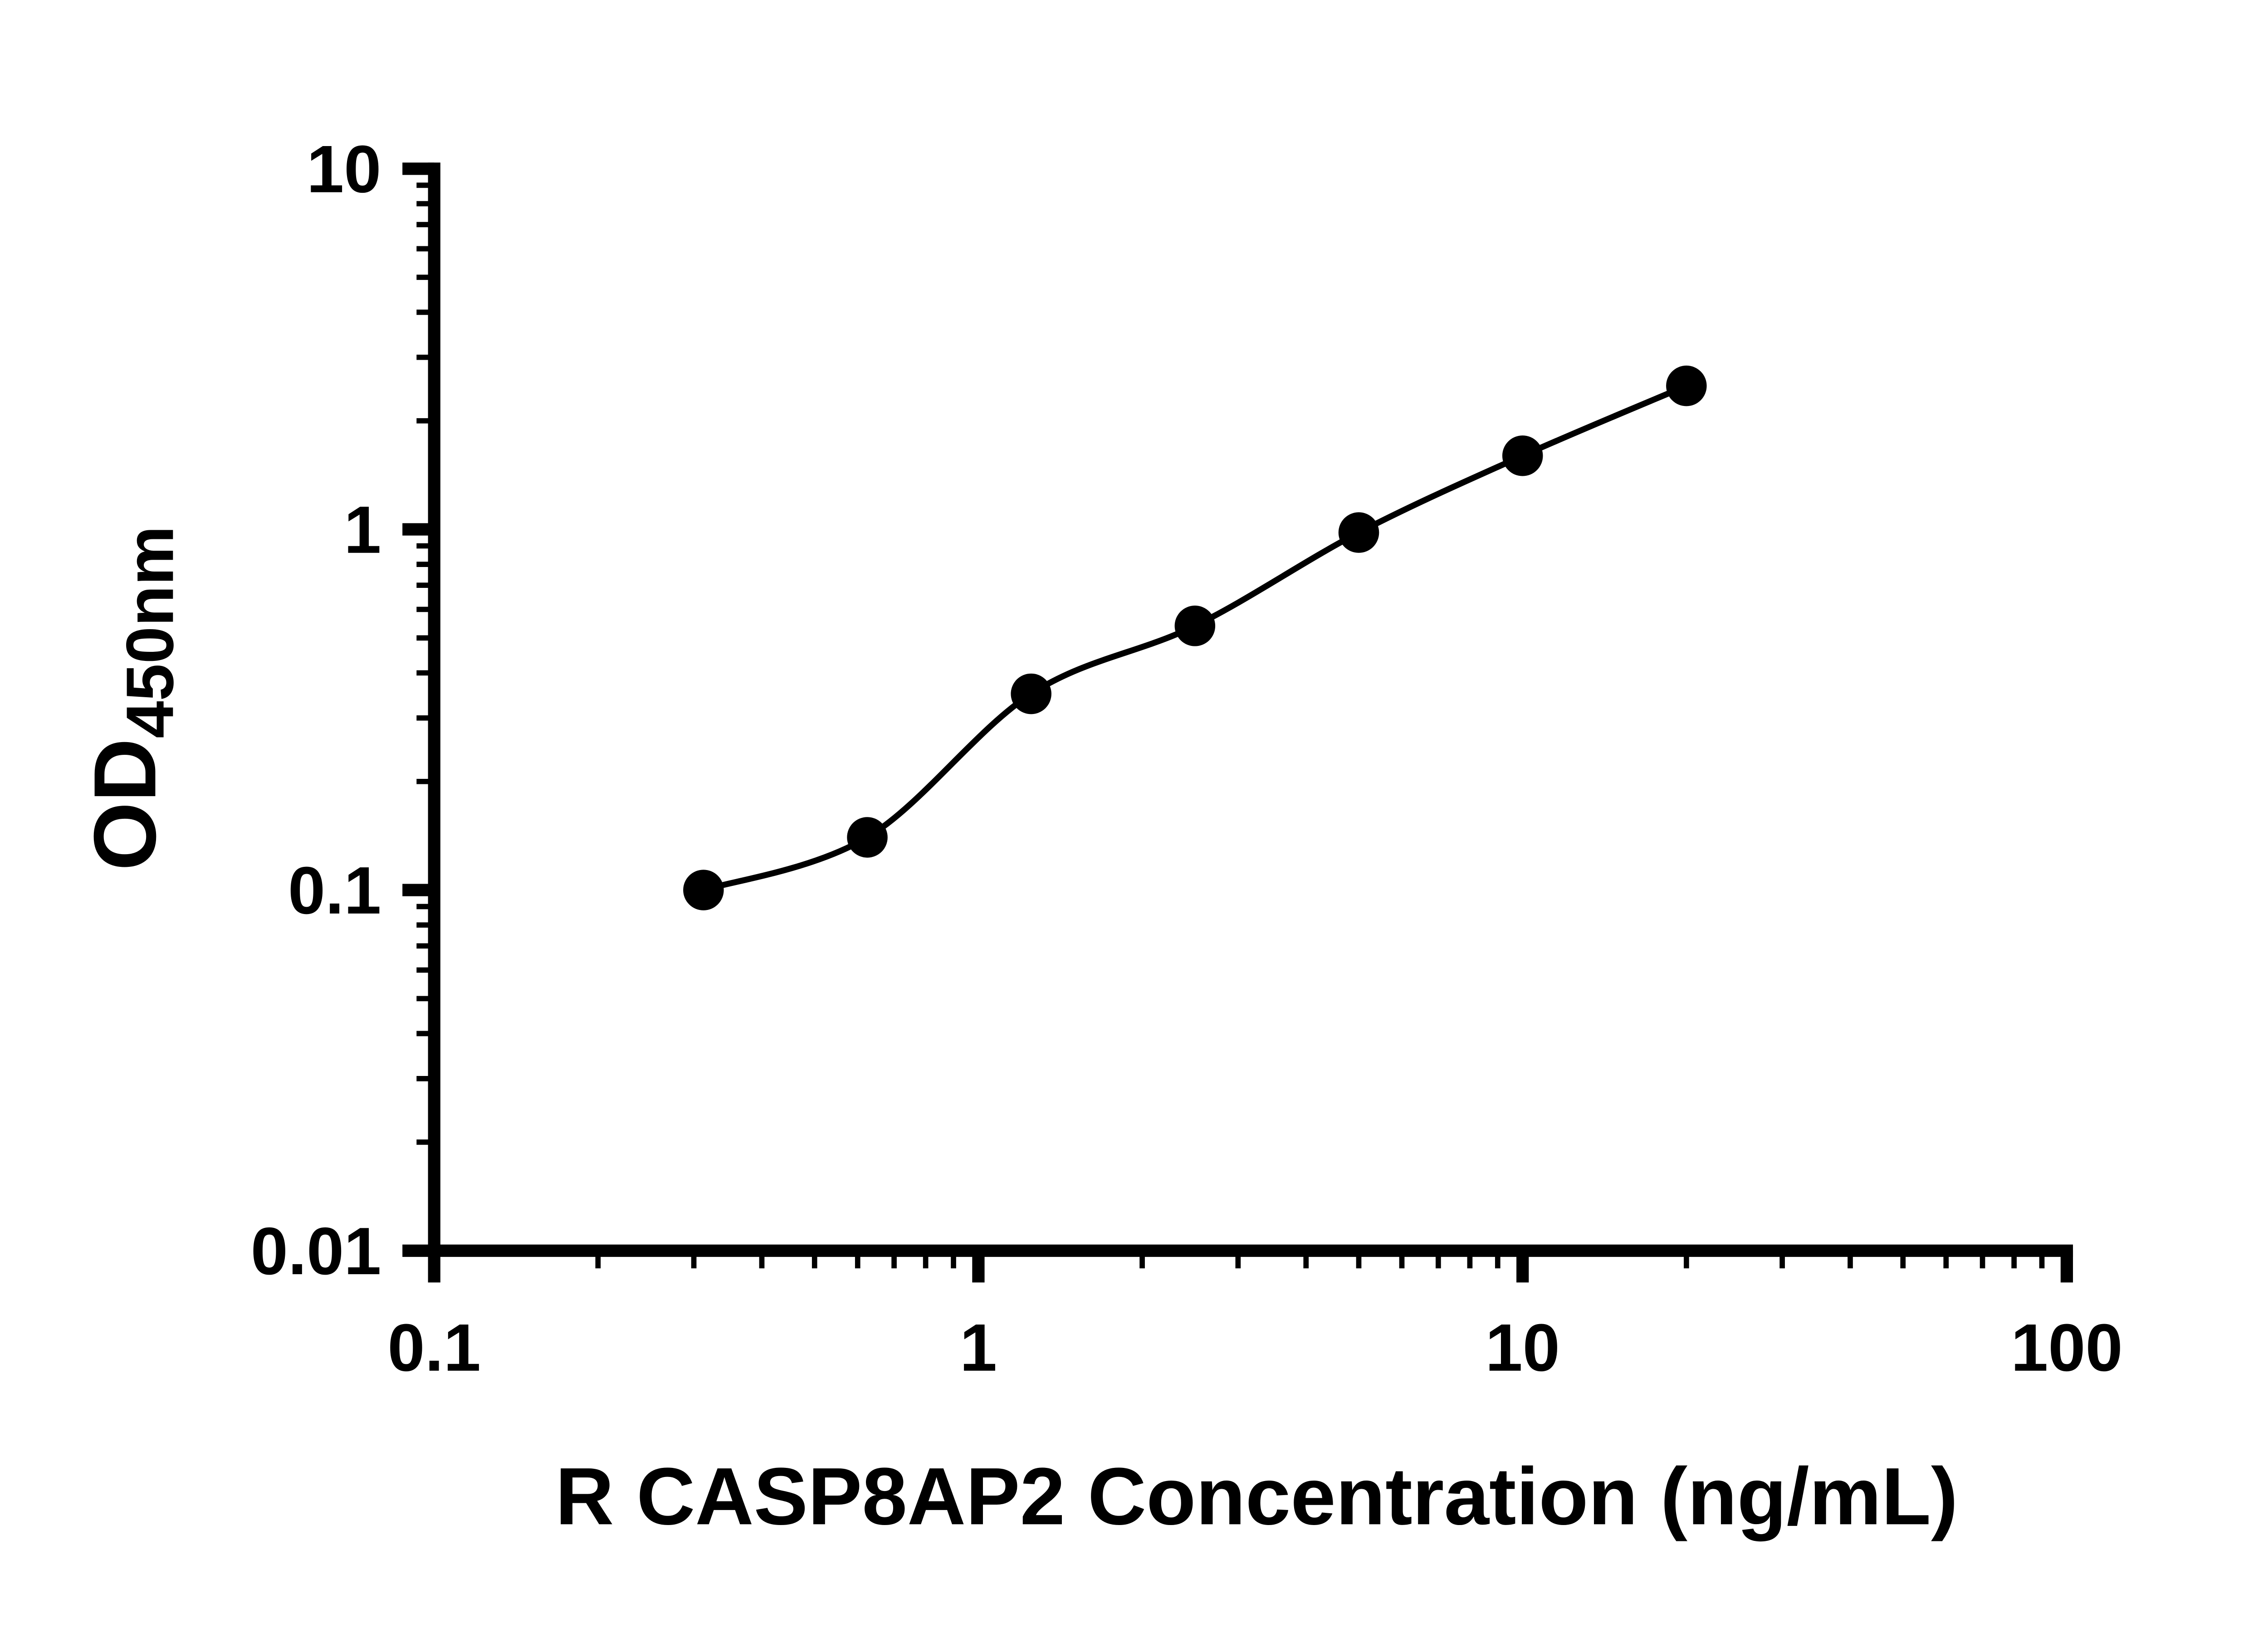  Describe the element at coordinates (334, 890) in the screenshot. I see `y-tick-label: 0.1` at that location.